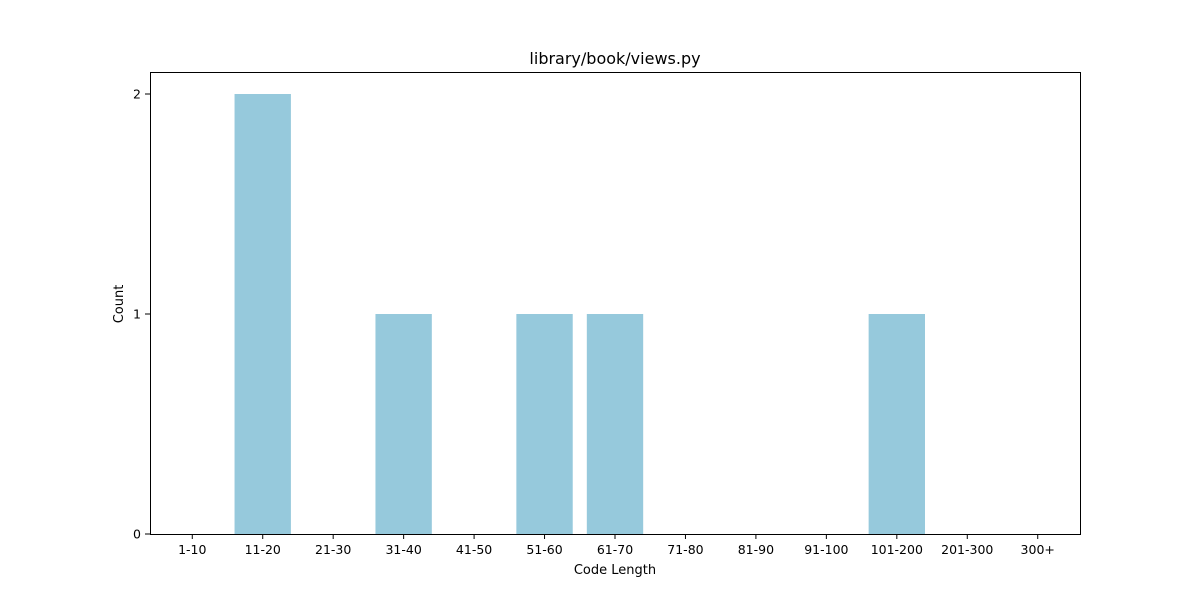  I want to click on y-tick-label: 1, so click(137, 314).